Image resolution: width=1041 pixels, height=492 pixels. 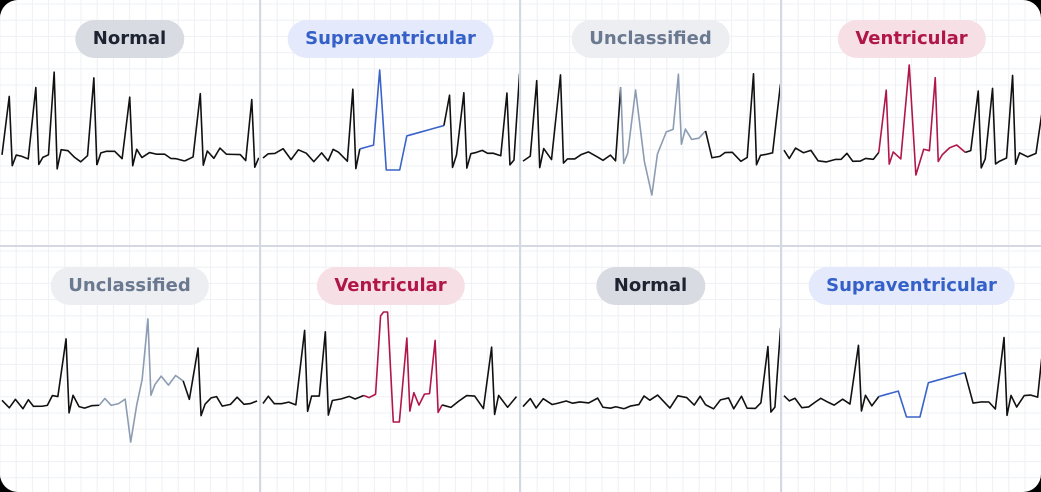 I want to click on divider, so click(x=520, y=246).